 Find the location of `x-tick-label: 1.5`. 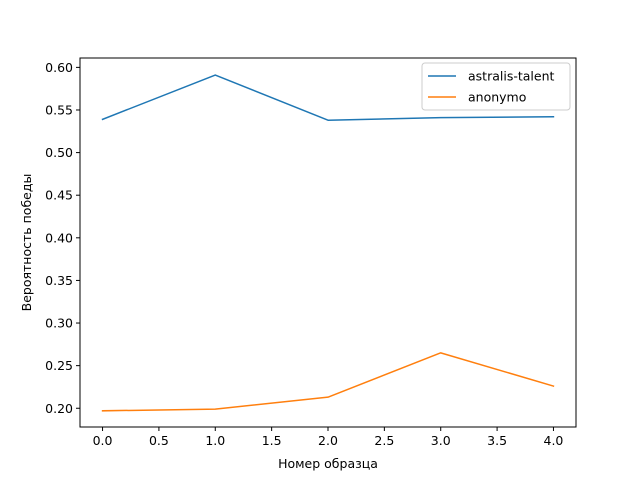

x-tick-label: 1.5 is located at coordinates (272, 440).